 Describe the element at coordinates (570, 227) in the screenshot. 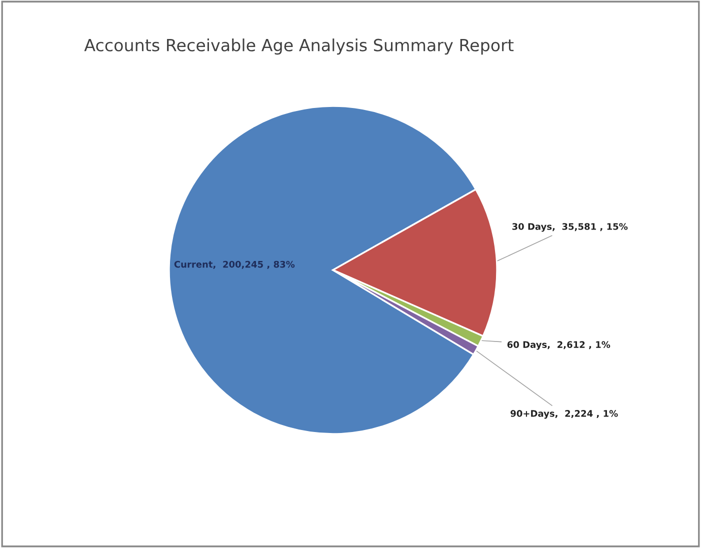

I see `slice-label: 30 Days, 35,581 , 15%` at that location.